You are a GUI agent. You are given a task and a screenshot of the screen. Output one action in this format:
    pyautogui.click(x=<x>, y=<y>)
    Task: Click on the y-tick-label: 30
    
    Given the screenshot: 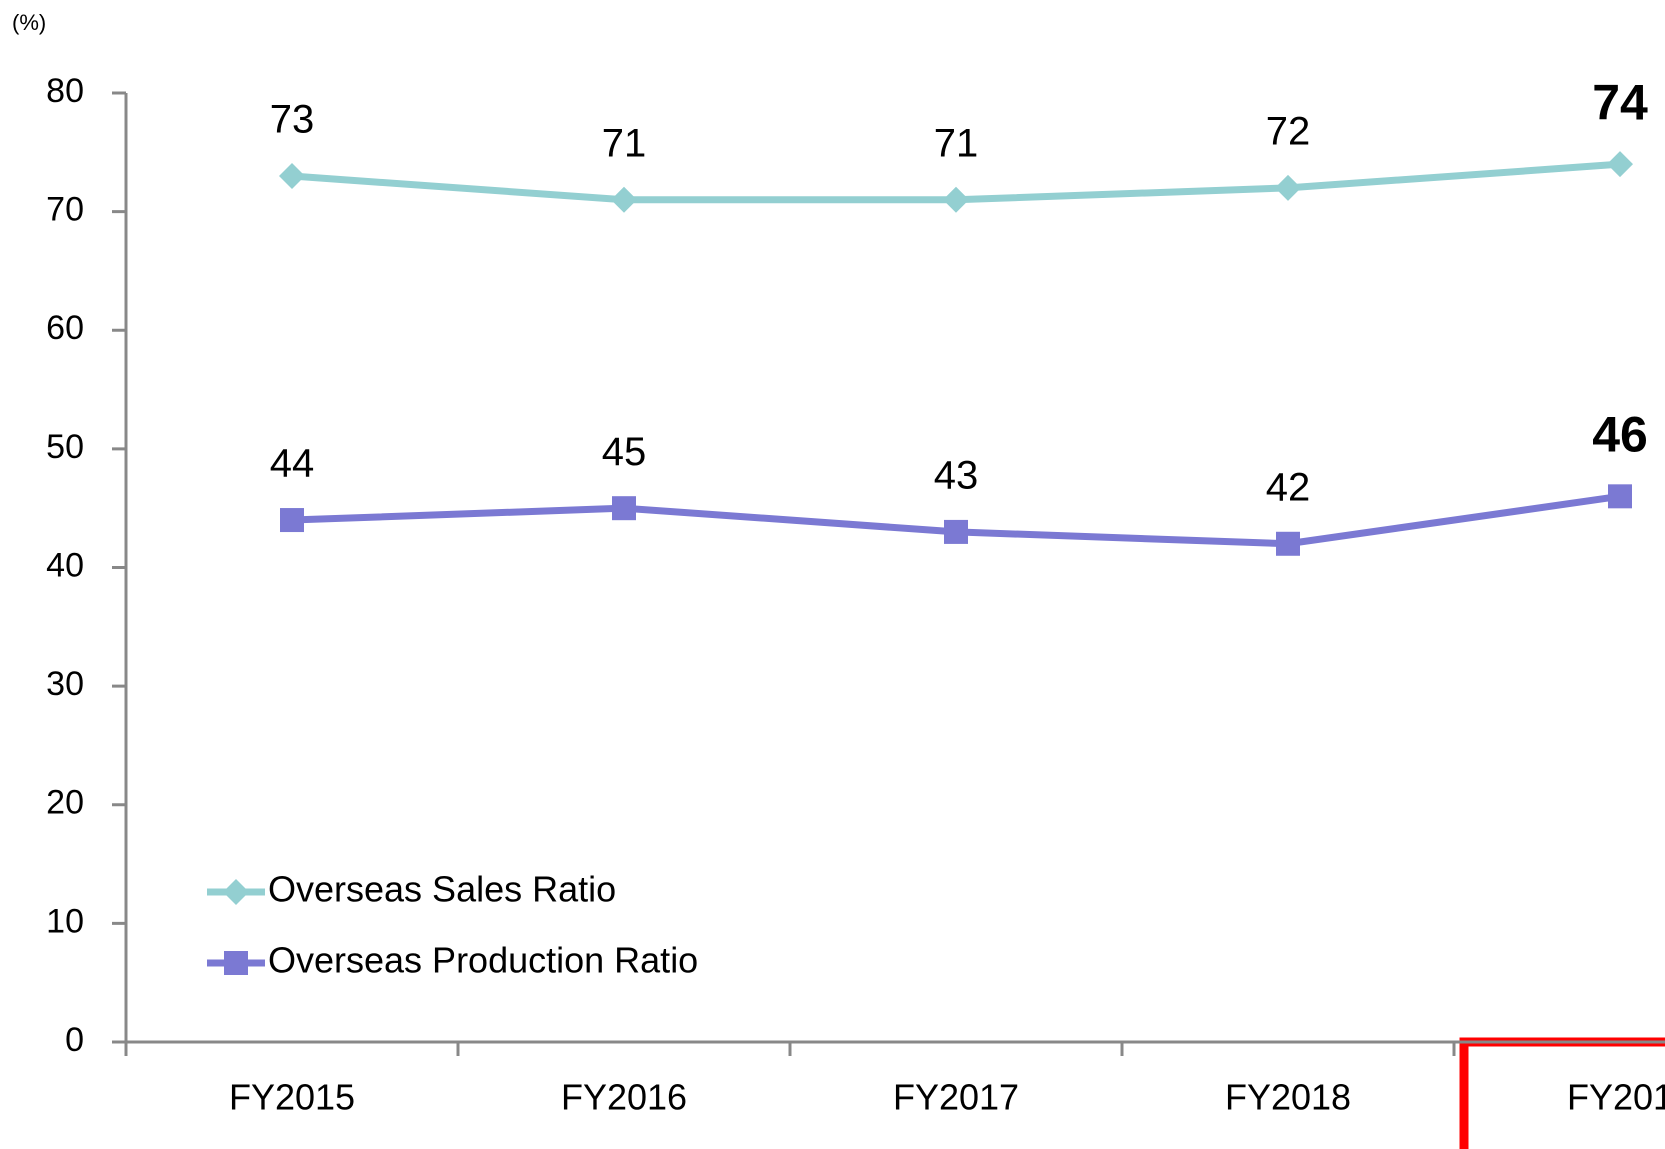 What is the action you would take?
    pyautogui.click(x=65, y=684)
    